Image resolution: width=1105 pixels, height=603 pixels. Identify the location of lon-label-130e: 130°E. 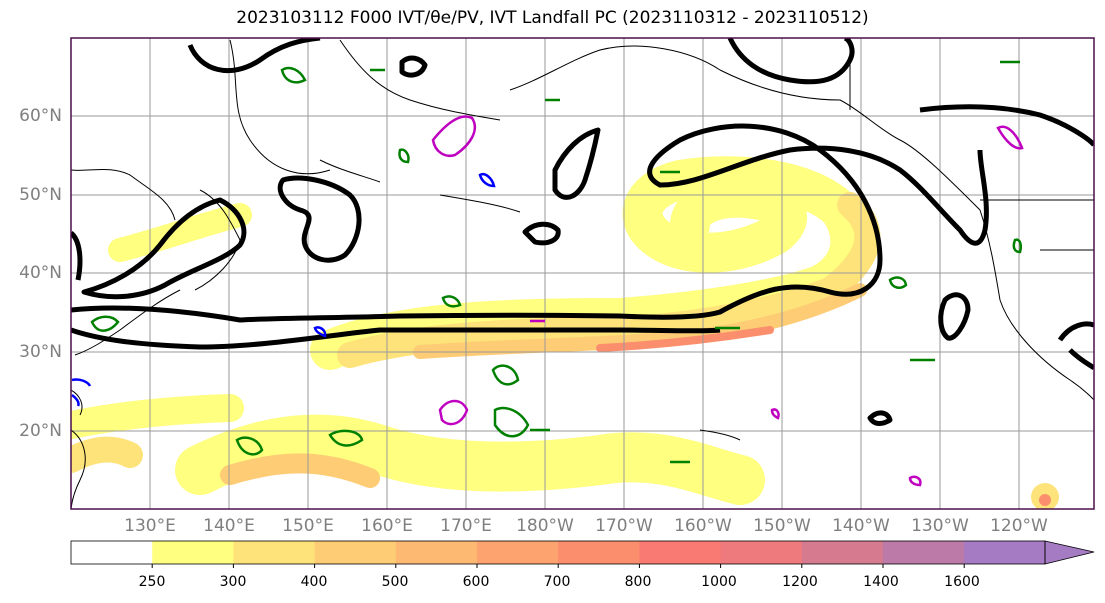
(150, 526).